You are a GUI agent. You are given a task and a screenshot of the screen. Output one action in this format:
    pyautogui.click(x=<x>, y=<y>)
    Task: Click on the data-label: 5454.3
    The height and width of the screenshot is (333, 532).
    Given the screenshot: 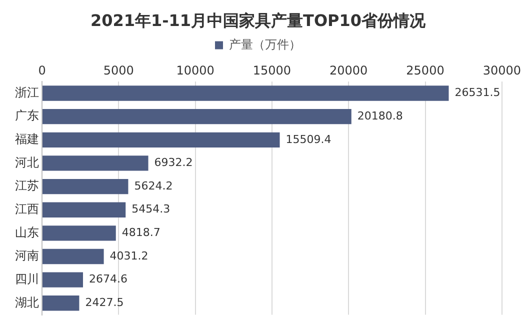 What is the action you would take?
    pyautogui.click(x=151, y=209)
    